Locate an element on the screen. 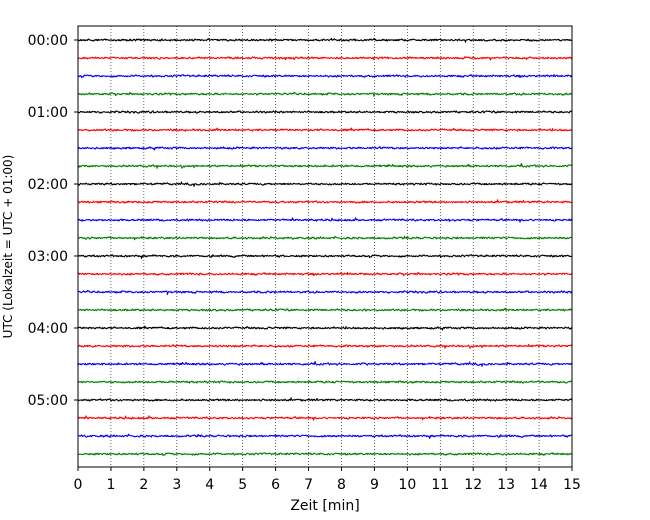 This screenshot has height=520, width=650. y-tick-label: 03:00 is located at coordinates (48, 257).